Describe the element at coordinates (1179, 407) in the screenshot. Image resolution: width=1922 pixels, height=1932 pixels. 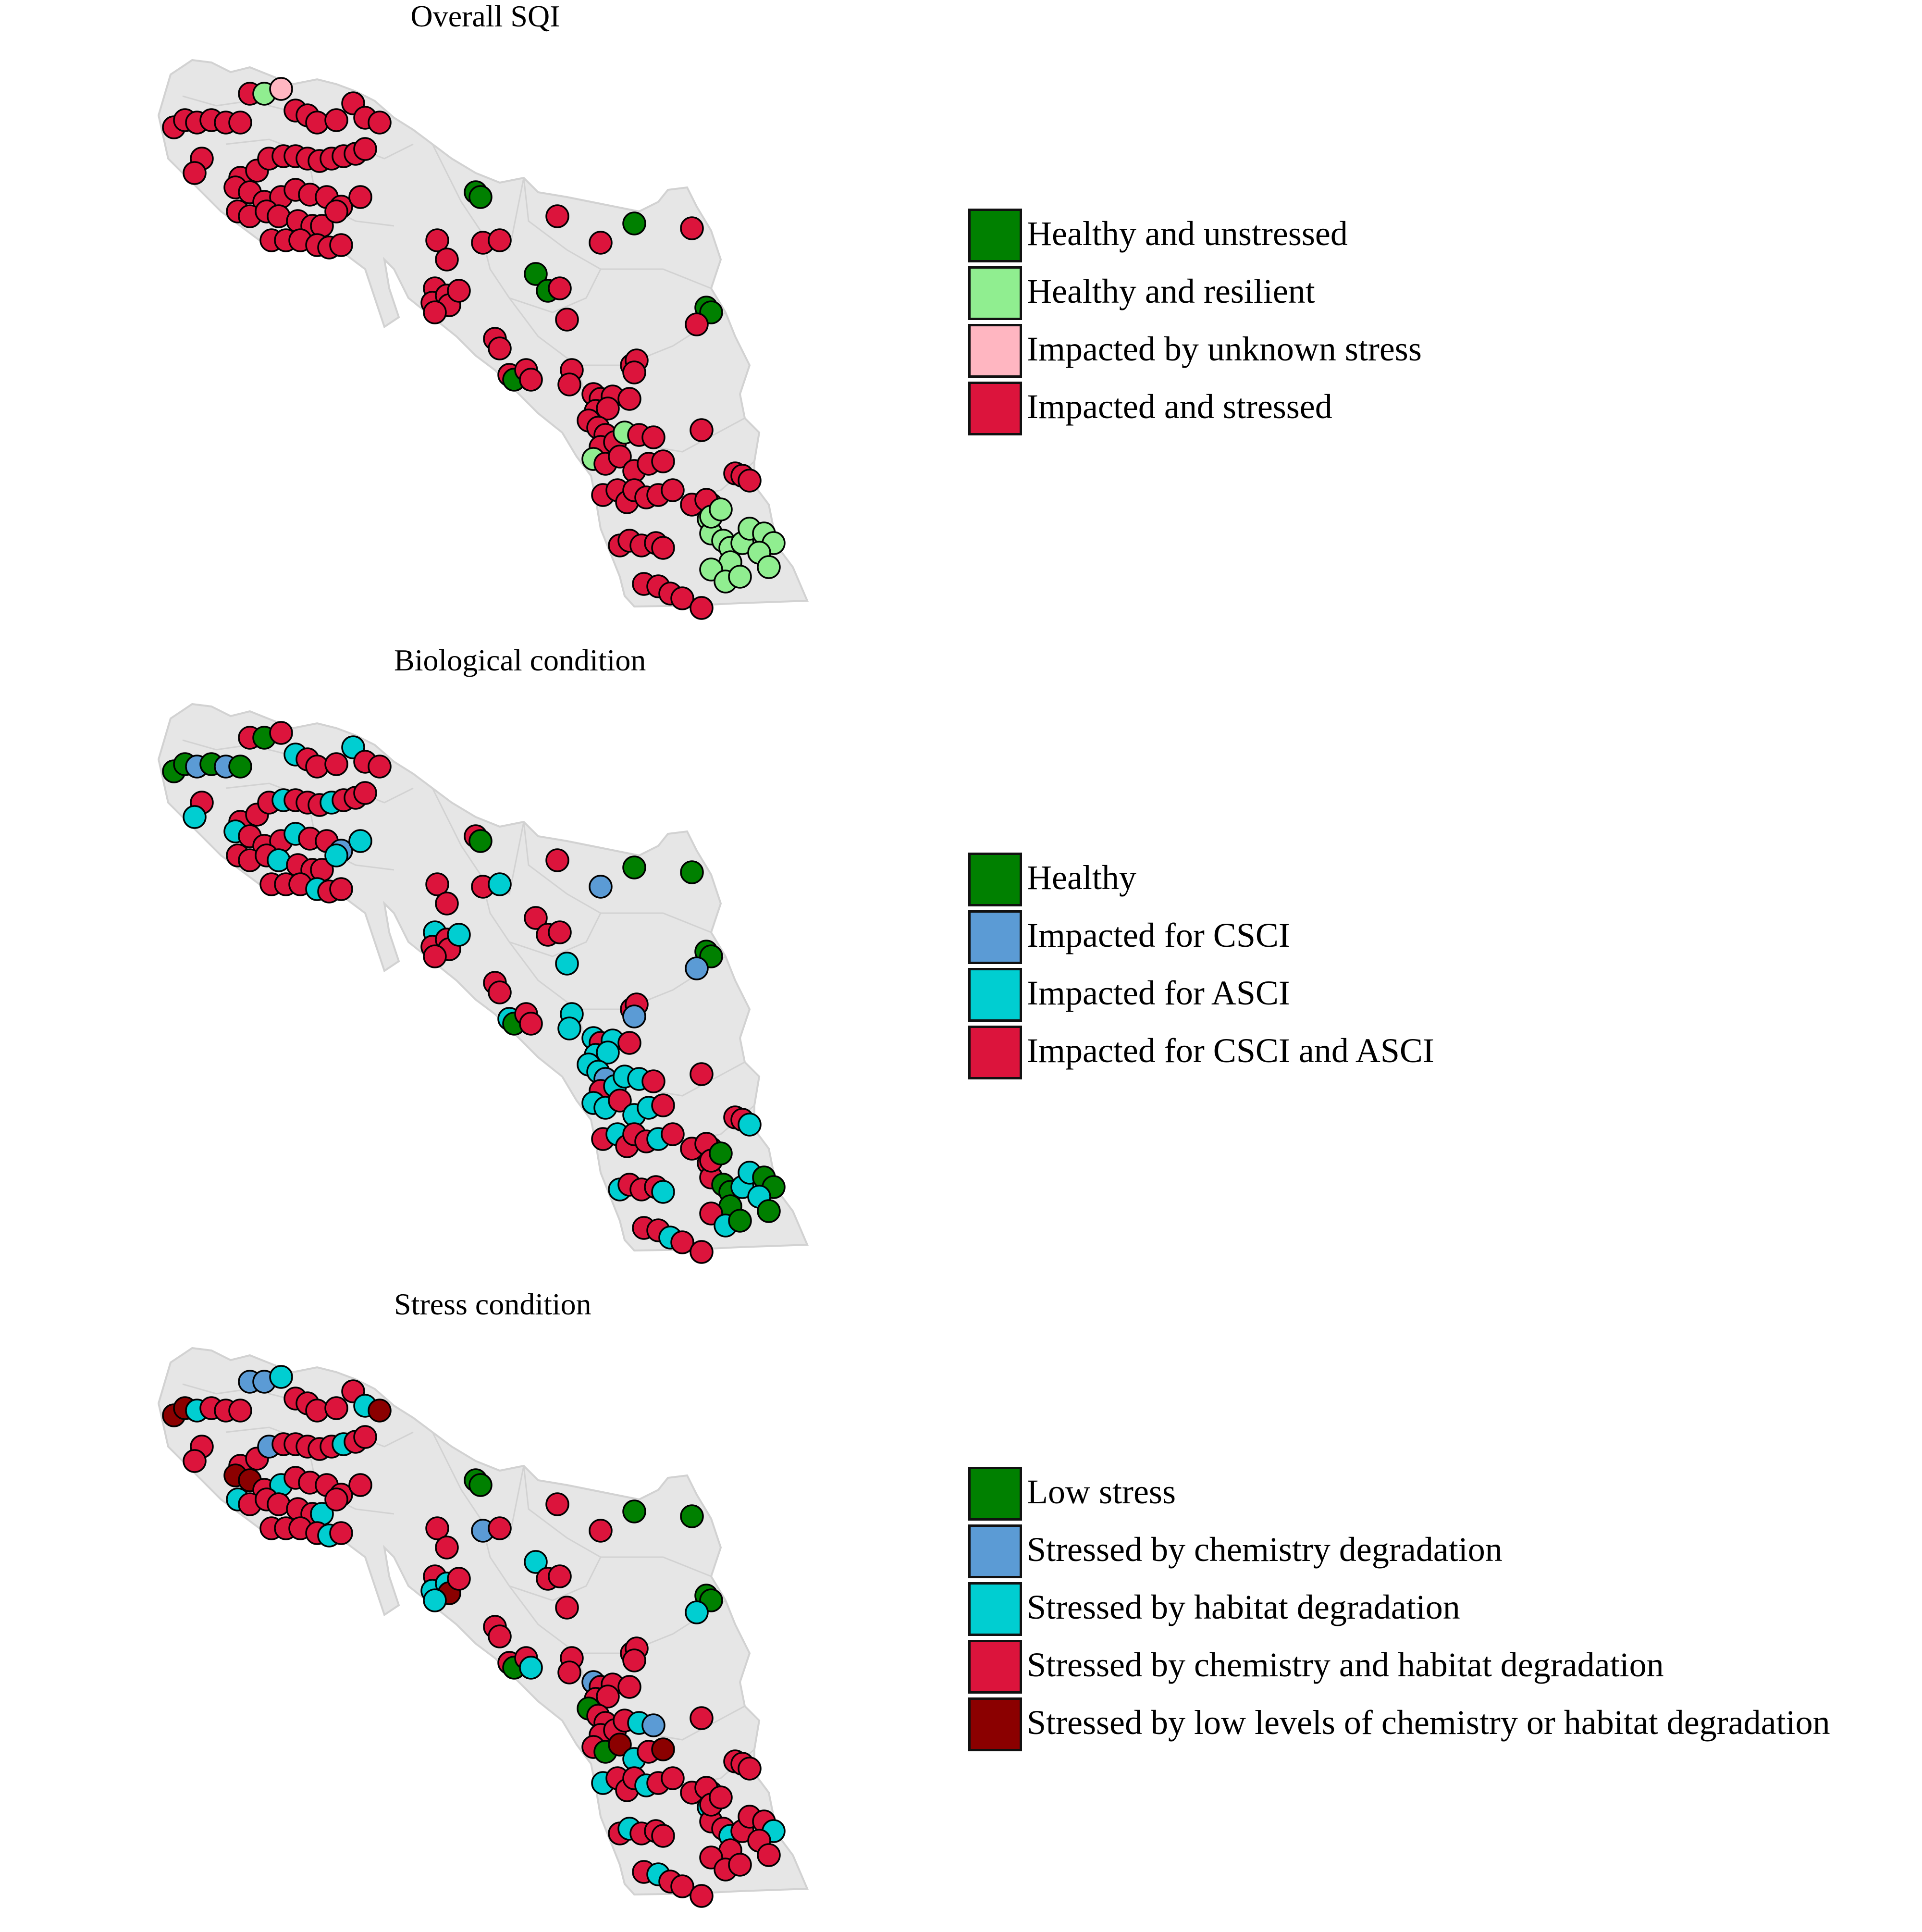
I see `legend-label: Impacted and stressed` at that location.